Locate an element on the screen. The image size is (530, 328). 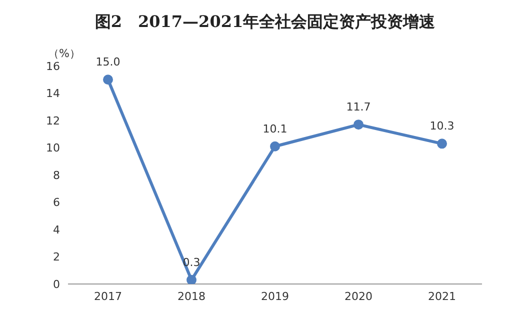
y-tick-label: 4 is located at coordinates (56, 229).